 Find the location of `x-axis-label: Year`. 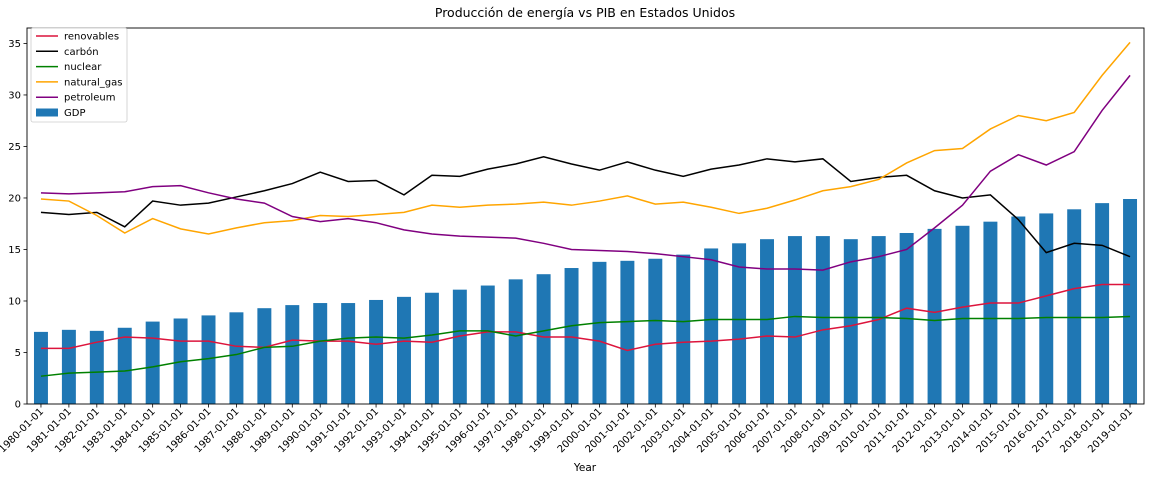

x-axis-label: Year is located at coordinates (585, 468).